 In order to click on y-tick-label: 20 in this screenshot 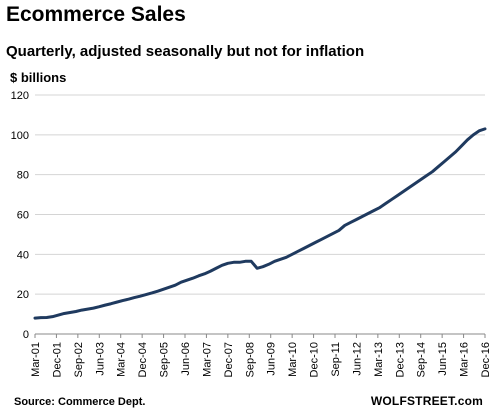, I will do `click(23, 295)`.